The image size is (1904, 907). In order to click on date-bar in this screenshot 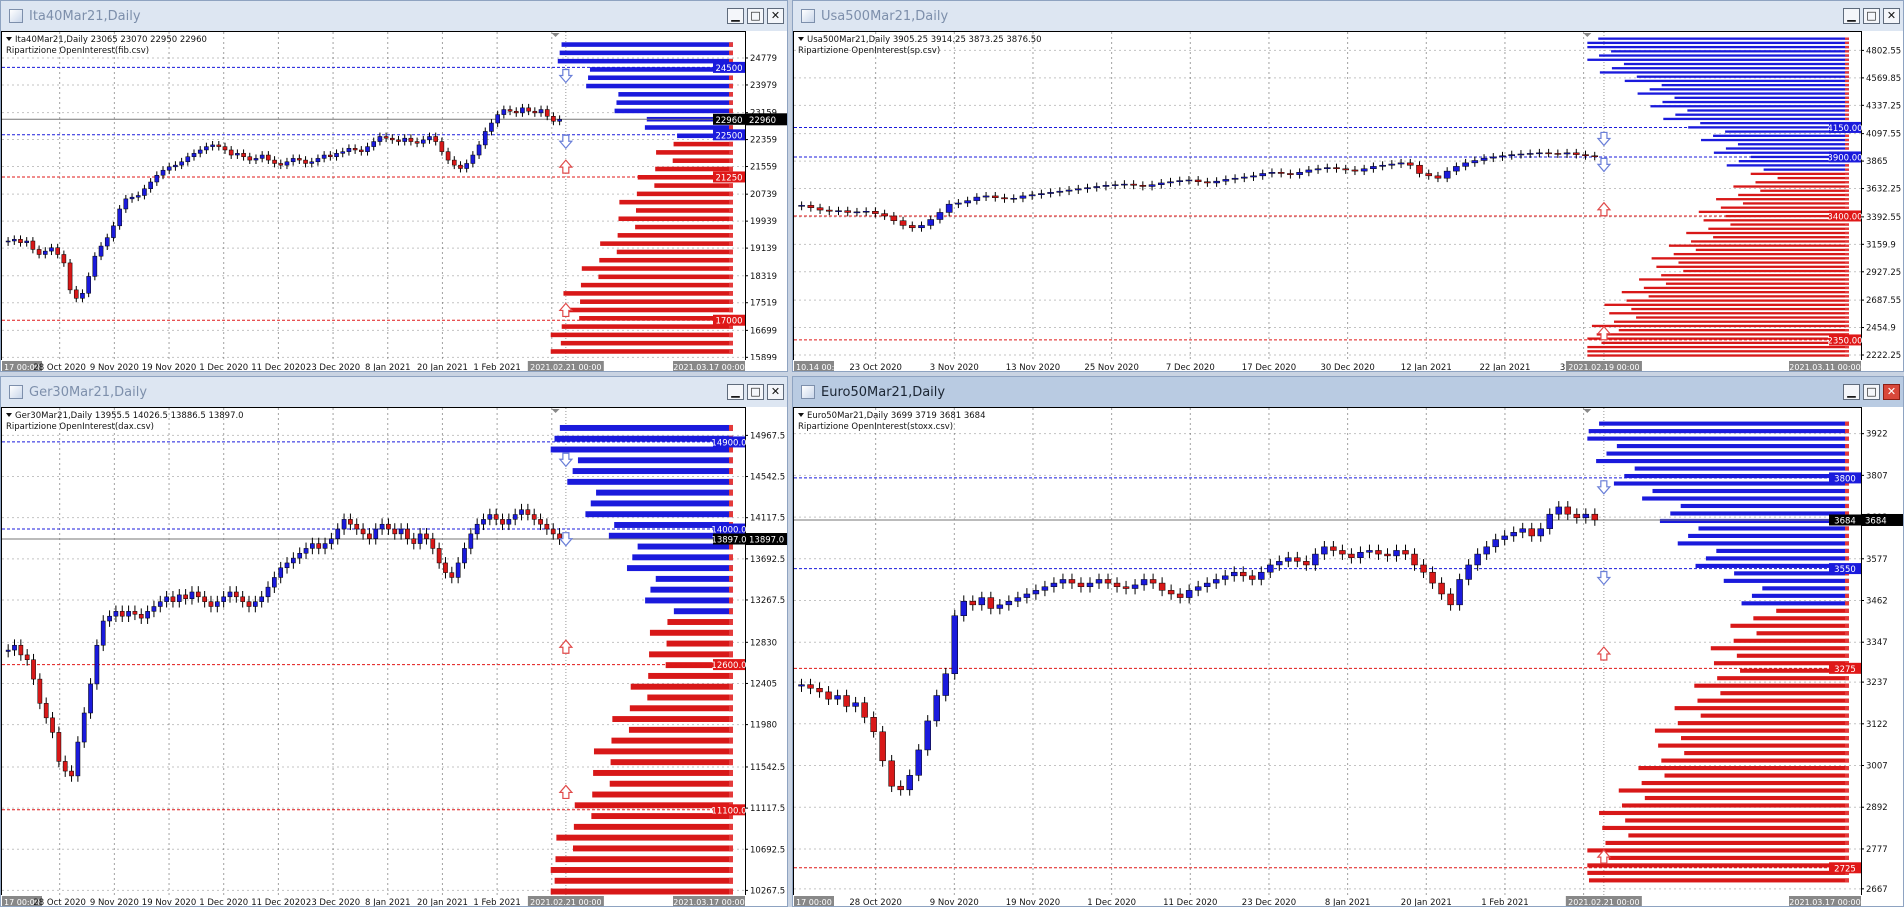, I will do `click(1348, 900)`.